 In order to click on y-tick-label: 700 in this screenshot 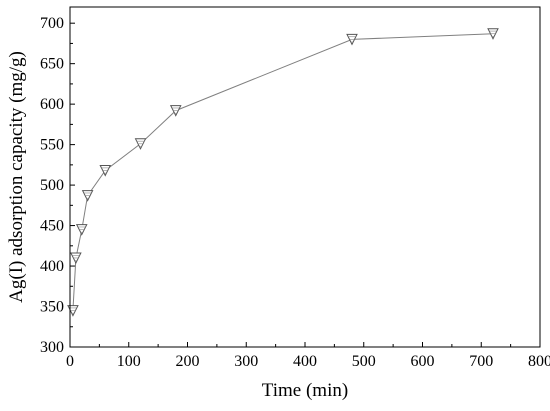, I will do `click(52, 23)`.